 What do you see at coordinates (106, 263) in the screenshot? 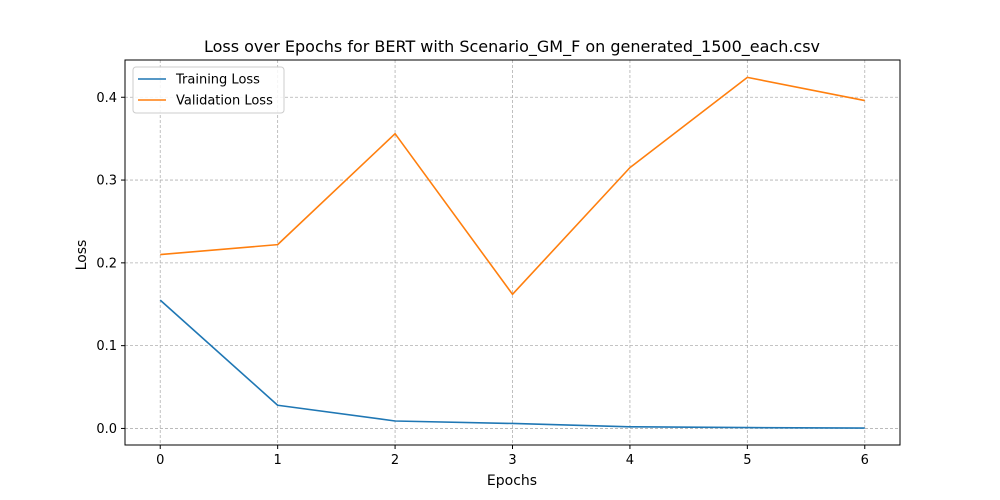
I see `y-tick-label: 0.2` at bounding box center [106, 263].